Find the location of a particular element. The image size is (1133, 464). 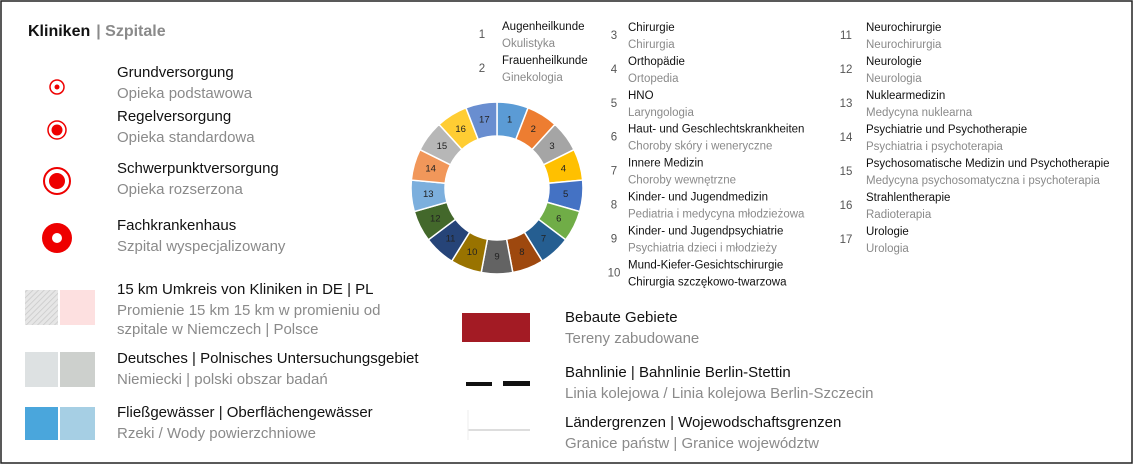

specialty-pl: Radioterapia is located at coordinates (899, 215).